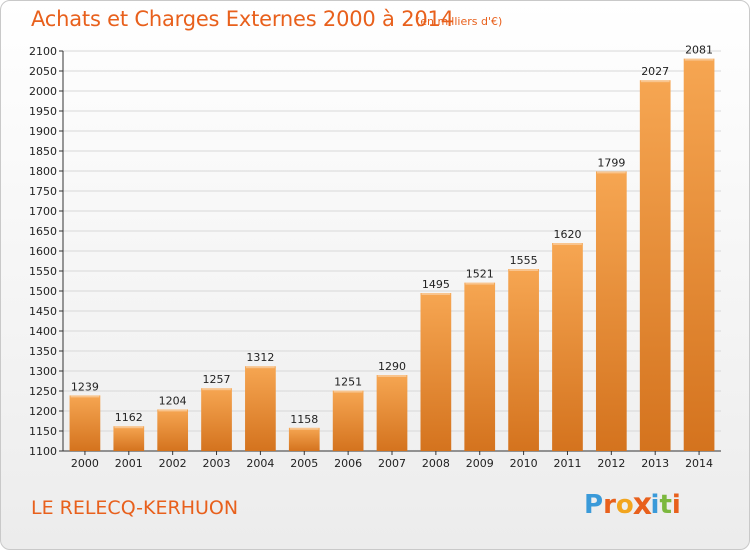  I want to click on y-tick-label: 1250, so click(43, 391).